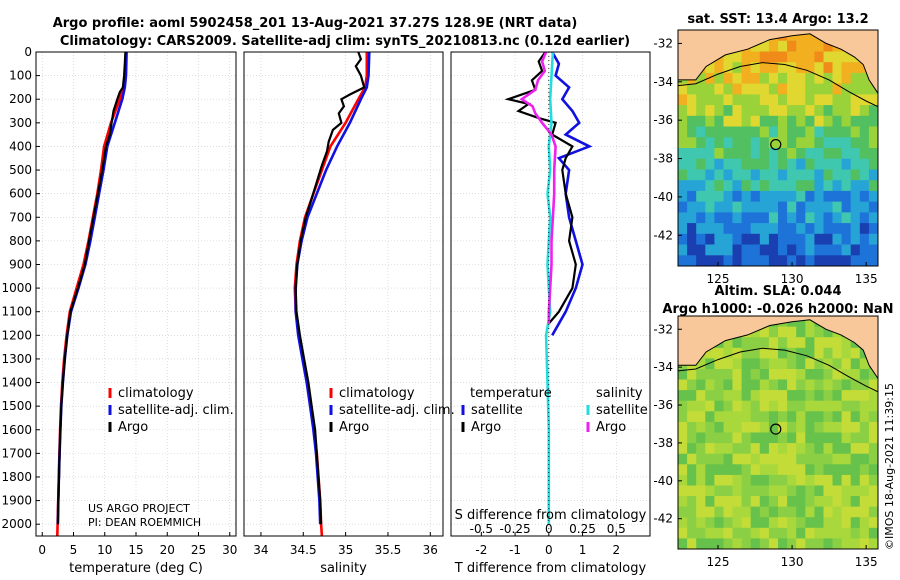 The height and width of the screenshot is (580, 900). Describe the element at coordinates (91, 288) in the screenshot. I see `series-argo` at that location.